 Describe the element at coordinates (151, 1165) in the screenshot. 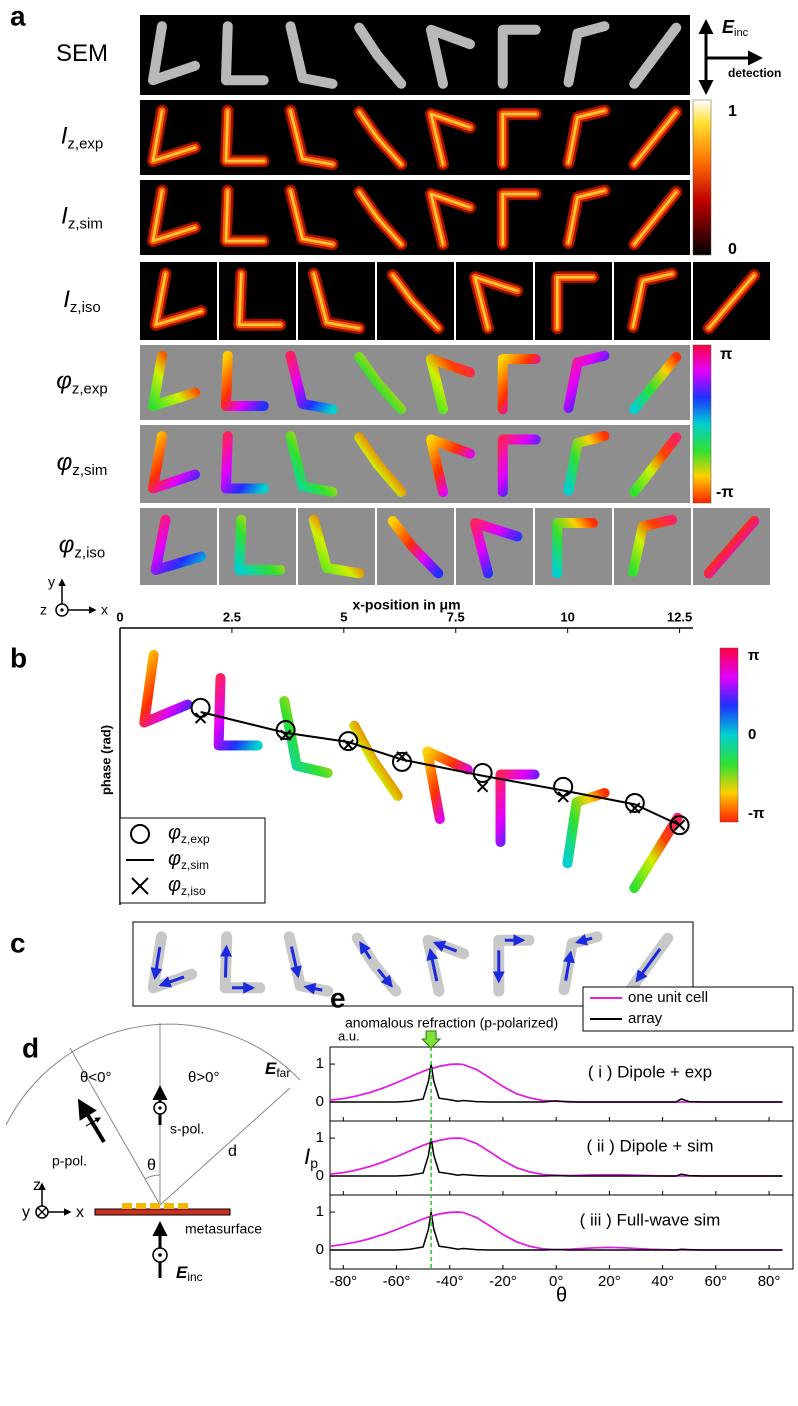

I see `theta-label: θ` at that location.